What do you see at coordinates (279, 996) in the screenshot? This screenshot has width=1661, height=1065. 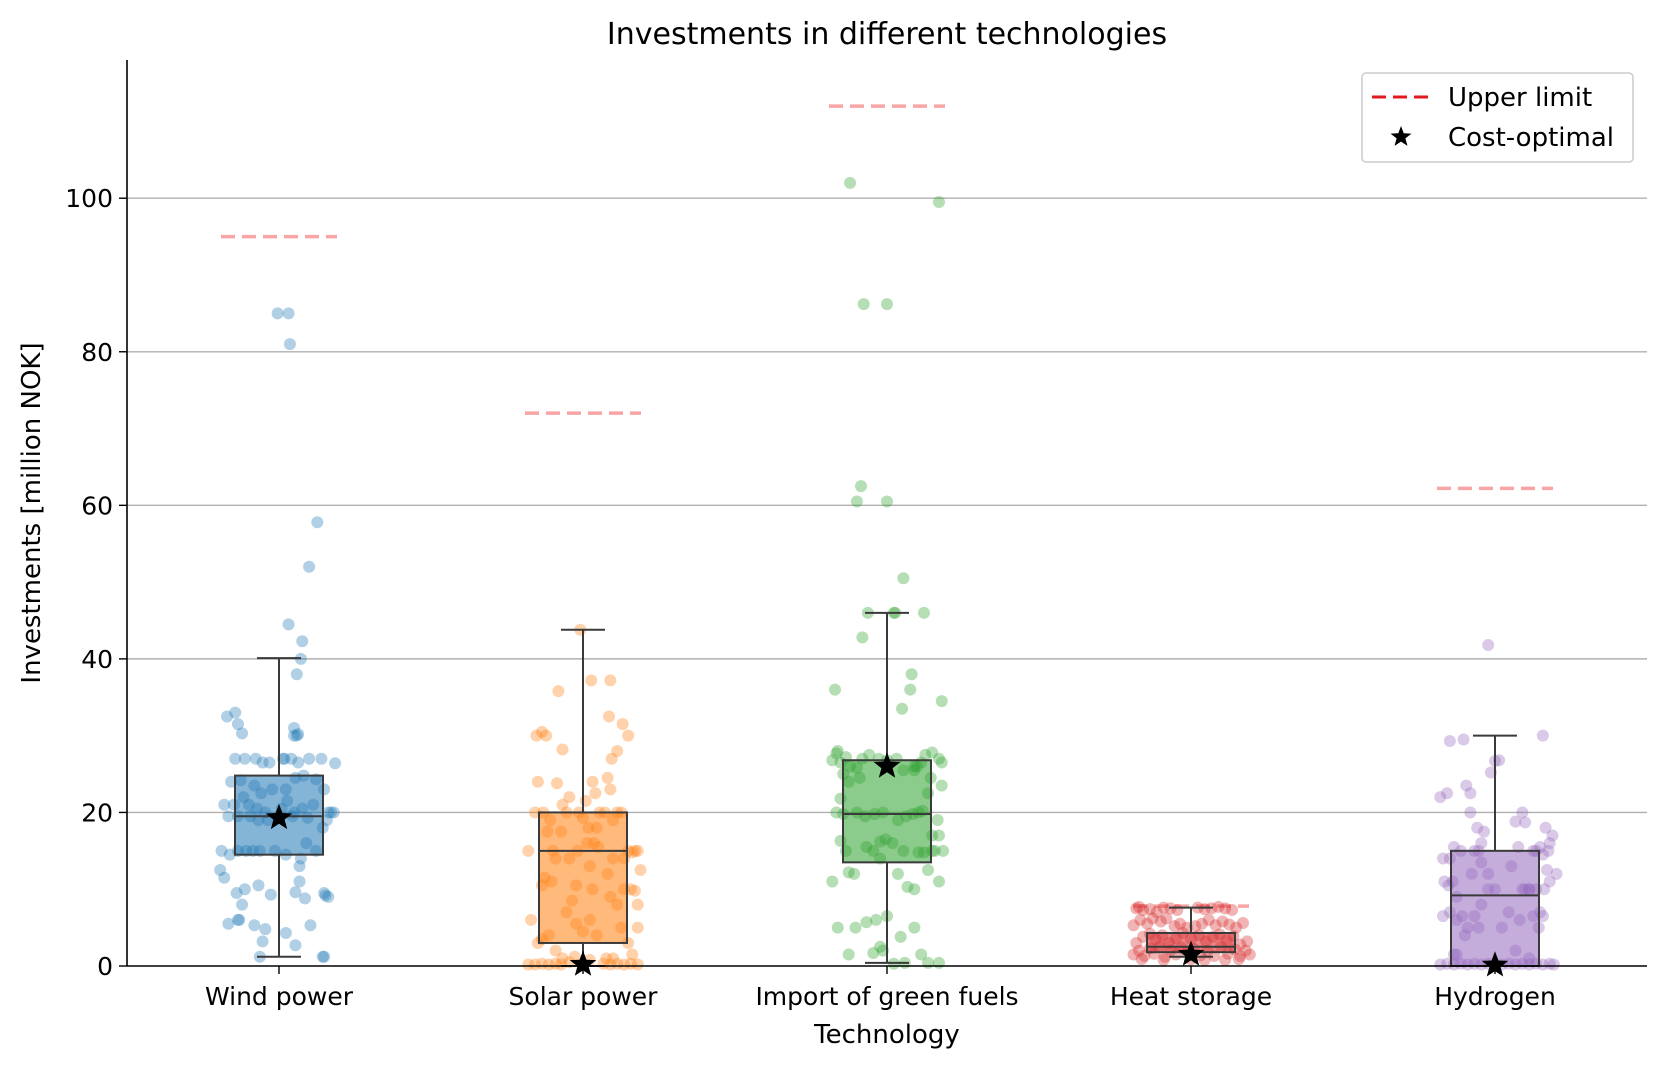 I see `x-tick-label: Wind power` at bounding box center [279, 996].